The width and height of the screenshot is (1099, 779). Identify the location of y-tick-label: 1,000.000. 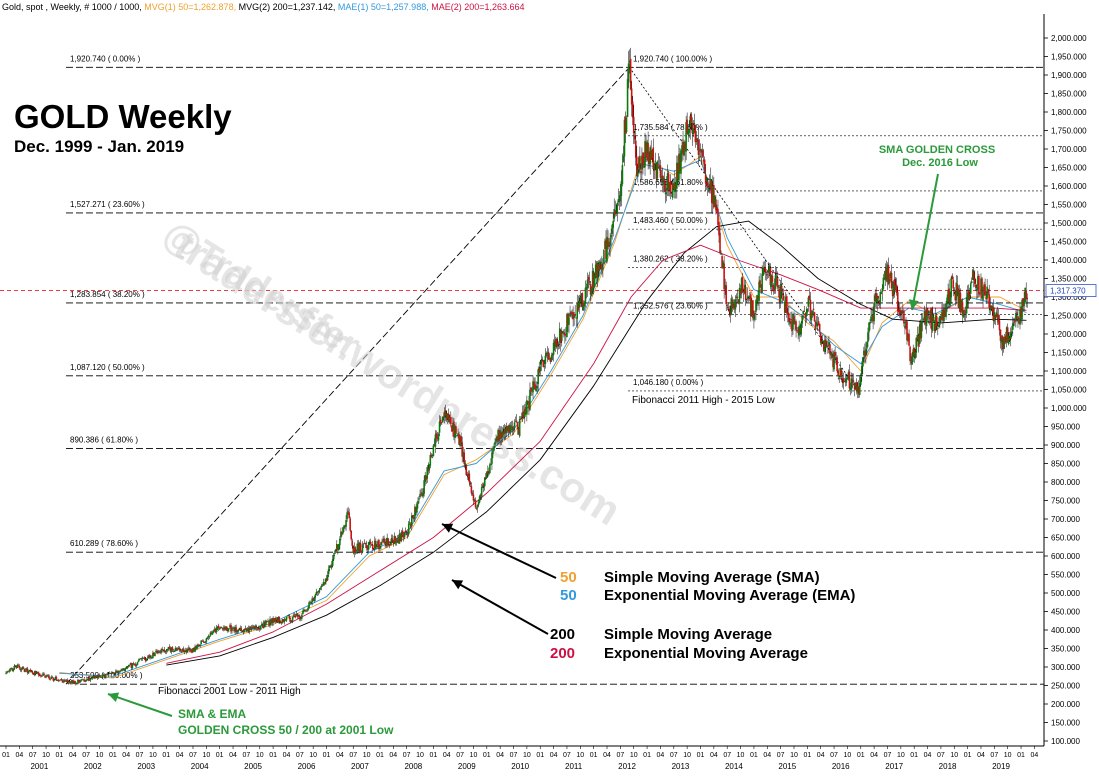
(1069, 408).